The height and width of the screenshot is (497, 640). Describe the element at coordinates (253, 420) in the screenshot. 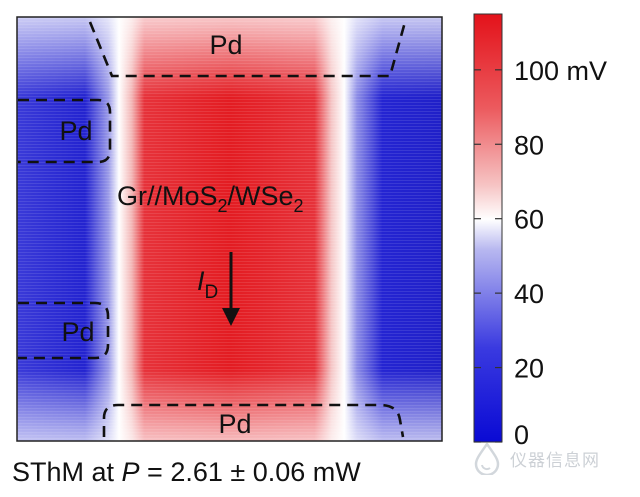

I see `outline-pd-bottom` at that location.